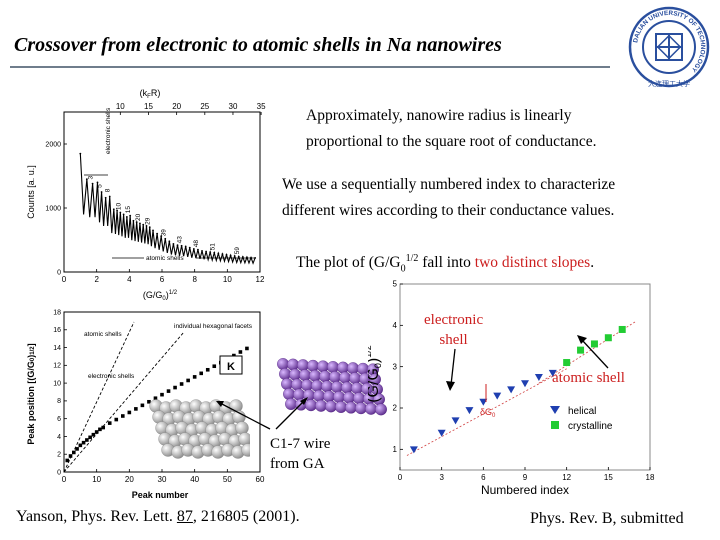  I want to click on peak-k-box, so click(231, 365).